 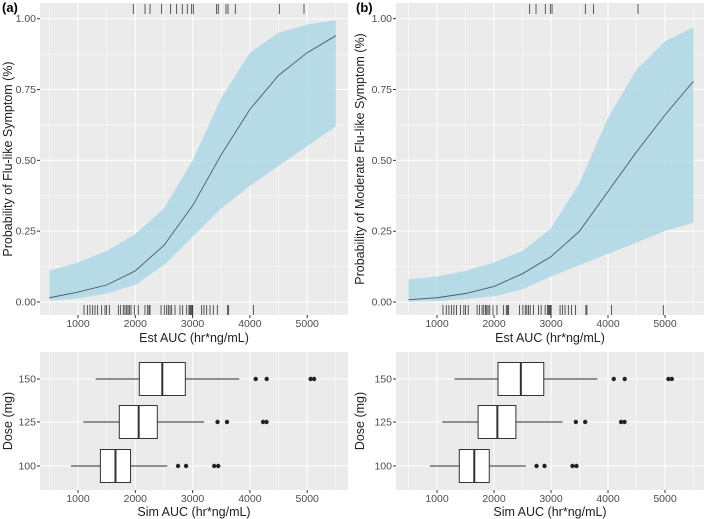 I want to click on panel-label: (a), so click(x=10, y=7).